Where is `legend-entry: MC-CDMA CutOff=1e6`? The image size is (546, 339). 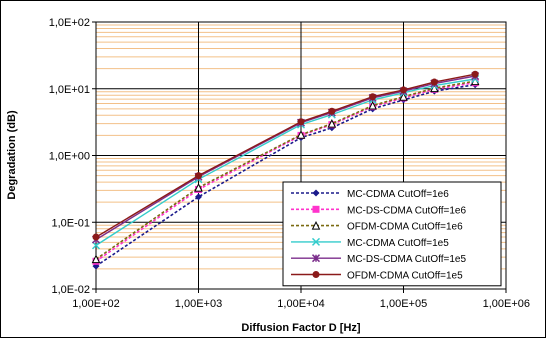
legend-entry: MC-CDMA CutOff=1e6 is located at coordinates (370, 194).